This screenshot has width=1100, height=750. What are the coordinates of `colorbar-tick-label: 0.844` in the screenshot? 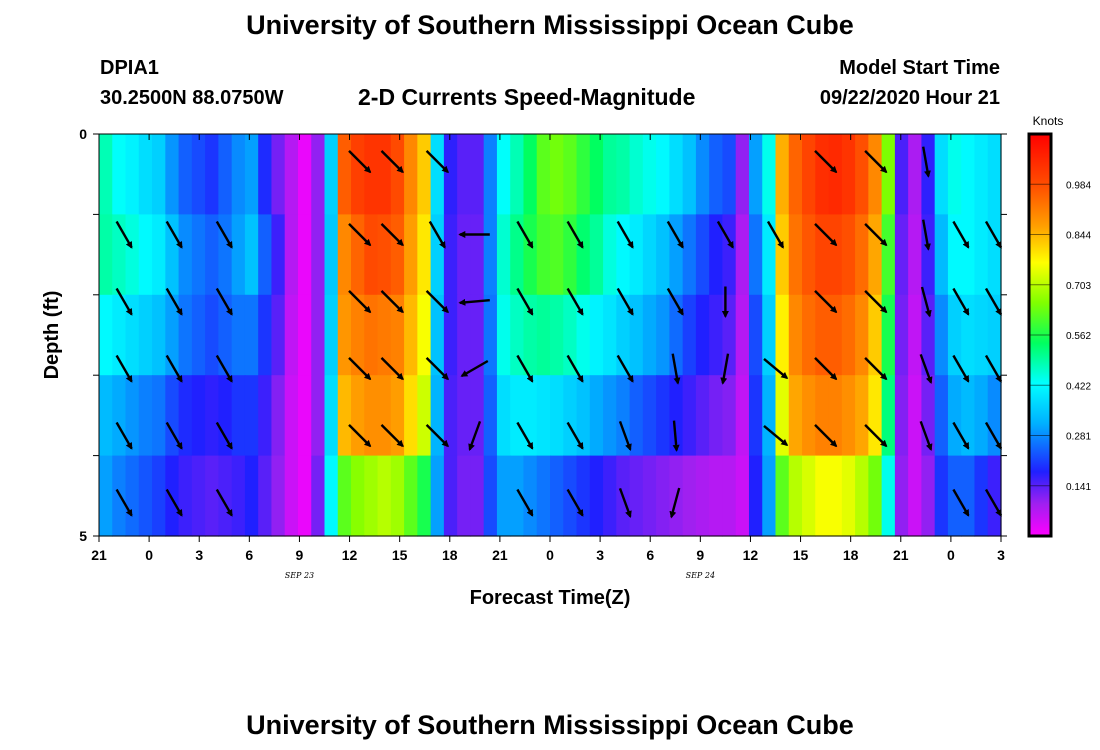 It's located at (1078, 236).